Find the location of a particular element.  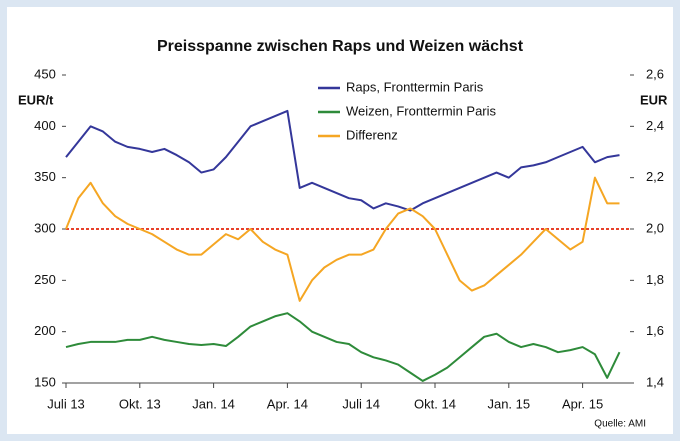

legend-label: Differenz is located at coordinates (372, 134).